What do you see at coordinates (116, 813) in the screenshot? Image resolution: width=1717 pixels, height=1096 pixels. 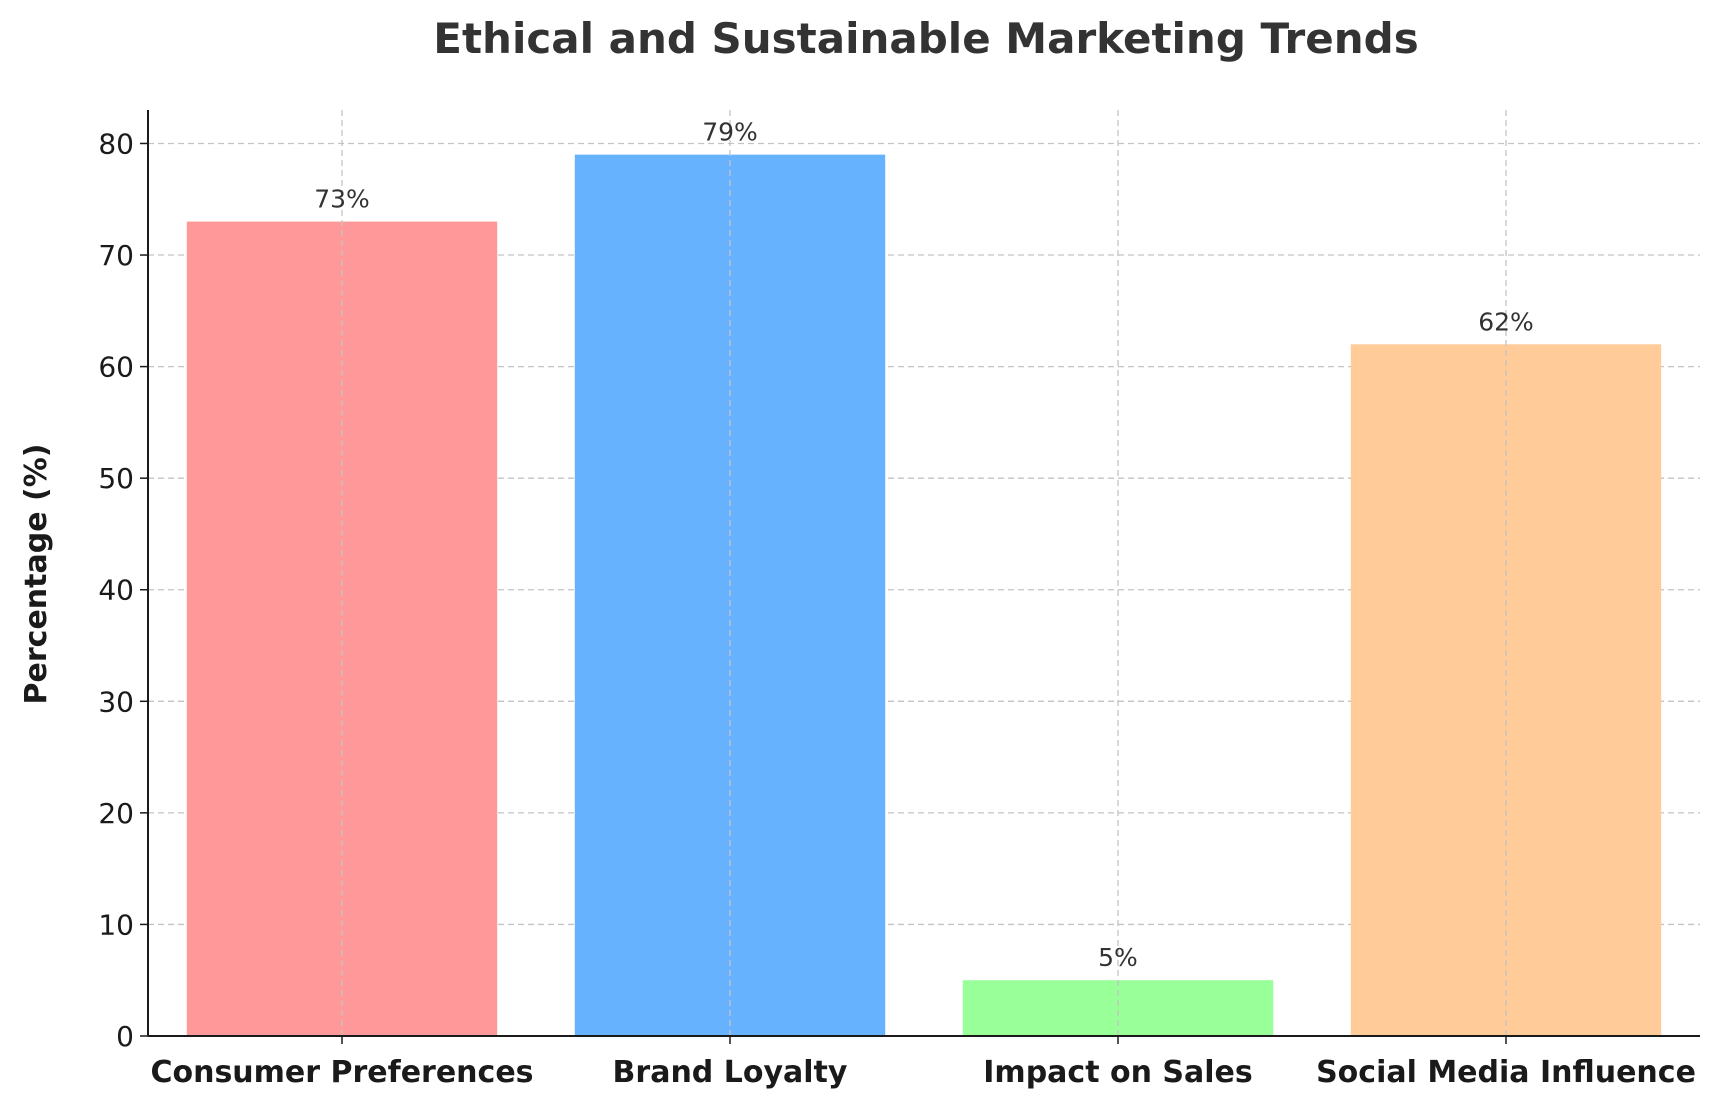 I see `y-tick-label: 20` at bounding box center [116, 813].